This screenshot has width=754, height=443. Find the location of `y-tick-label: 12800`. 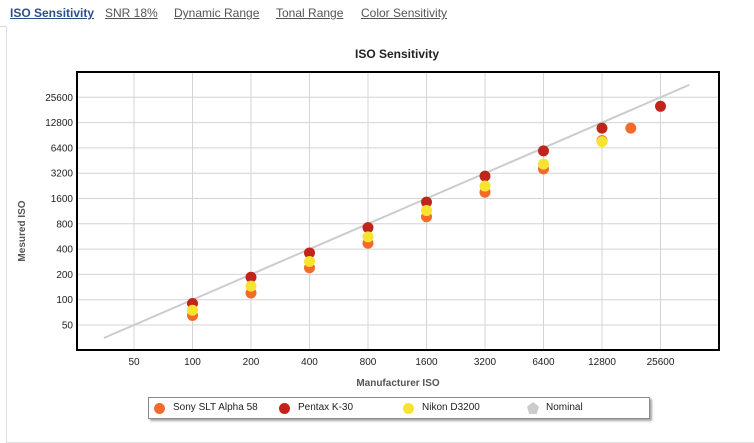

y-tick-label: 12800 is located at coordinates (59, 123).